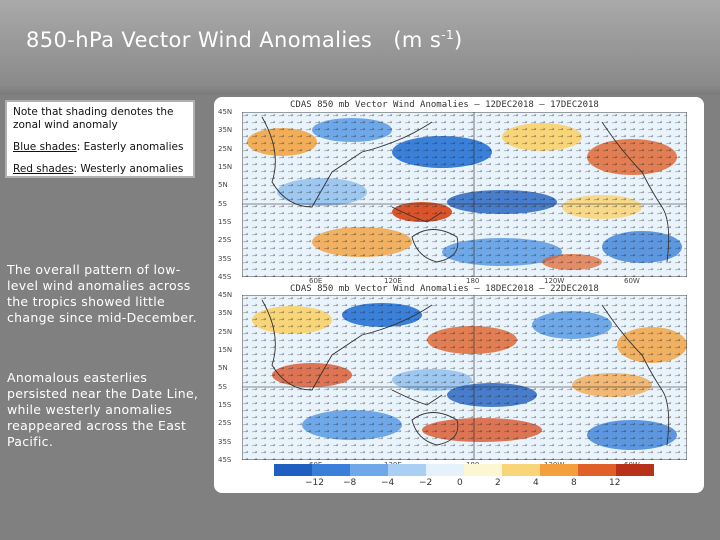 This screenshot has height=540, width=720. Describe the element at coordinates (417, 40) in the screenshot. I see `title-unit-prefix: (m s` at that location.